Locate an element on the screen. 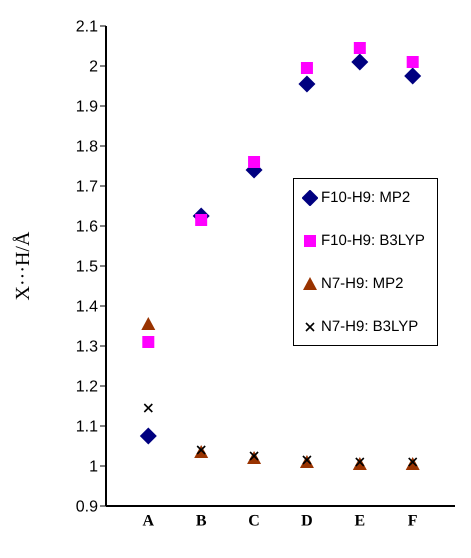 The width and height of the screenshot is (471, 558). y-tick-label: 1.3 is located at coordinates (87, 347).